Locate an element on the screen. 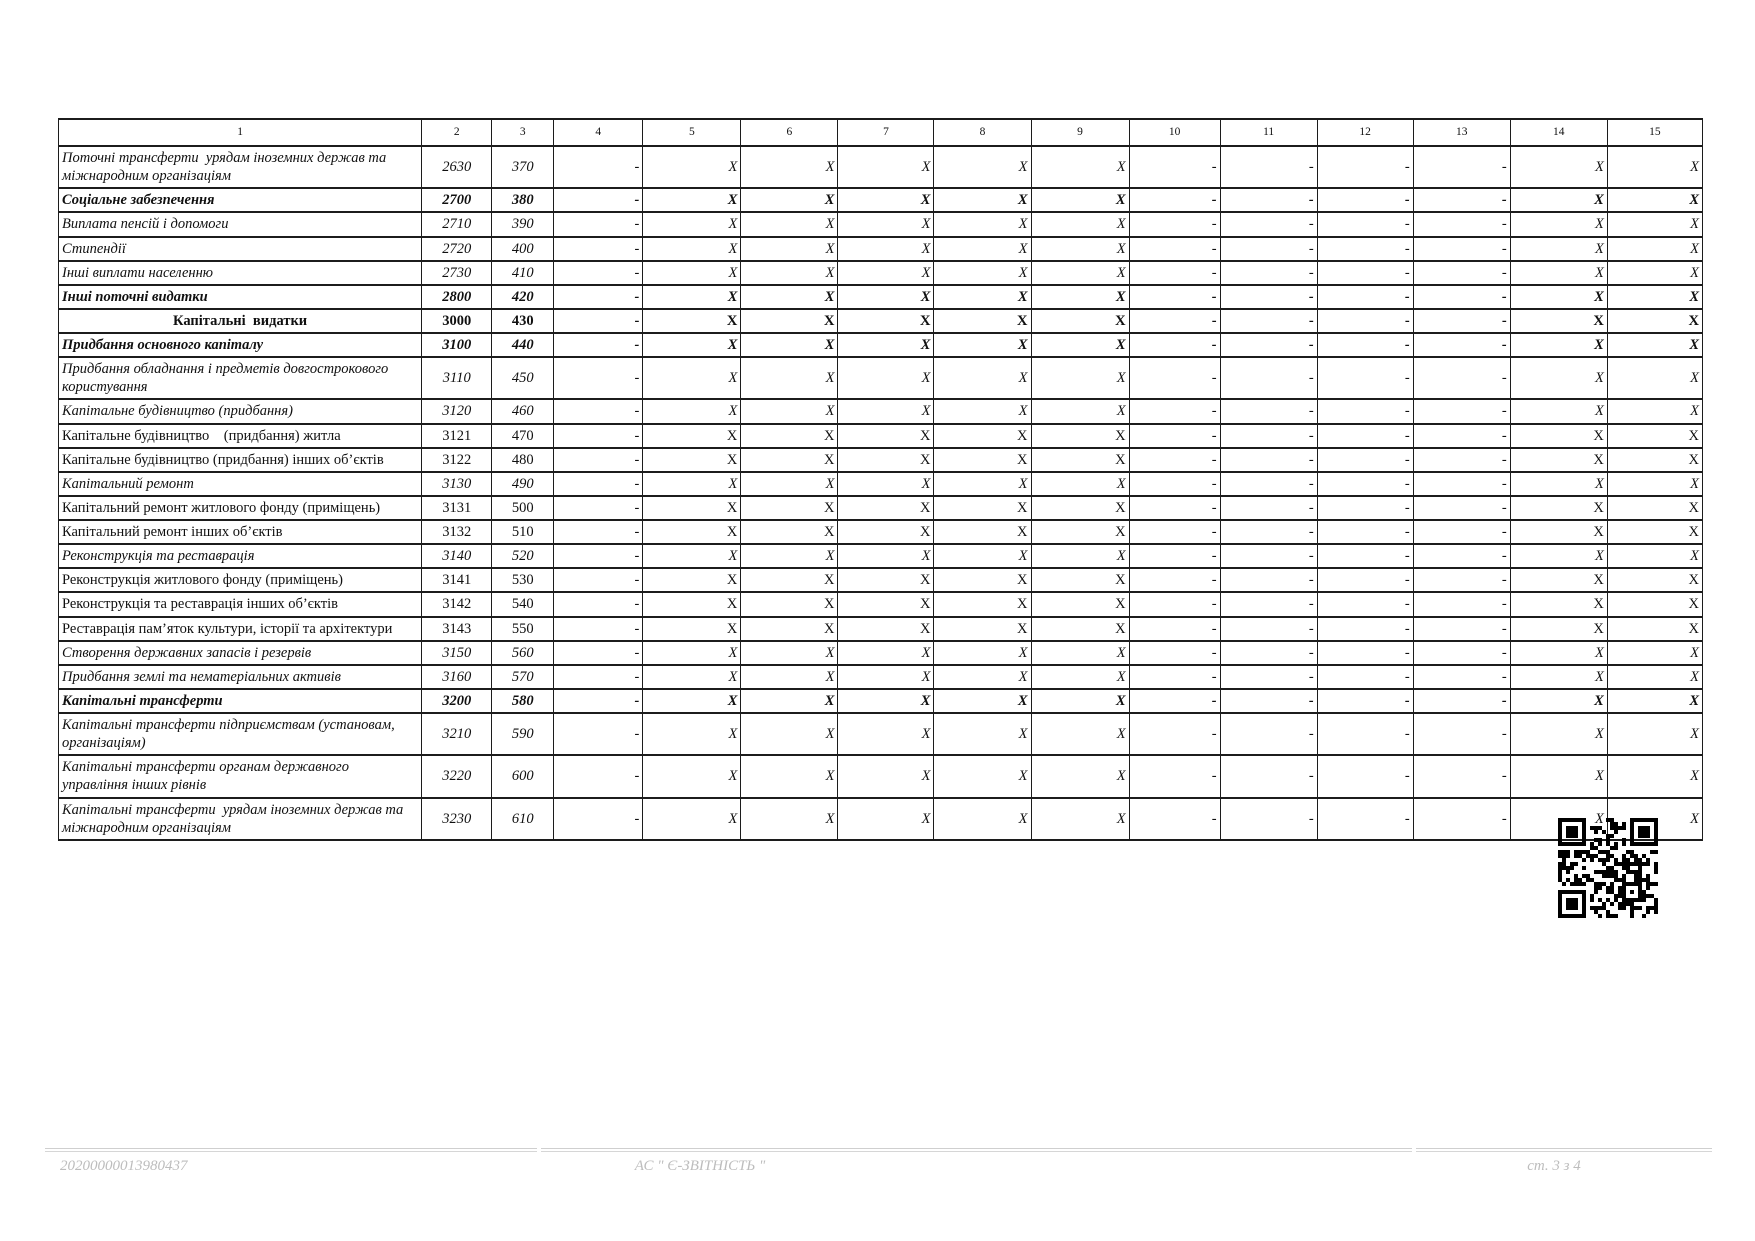  kekv-code: 3160 is located at coordinates (457, 676).